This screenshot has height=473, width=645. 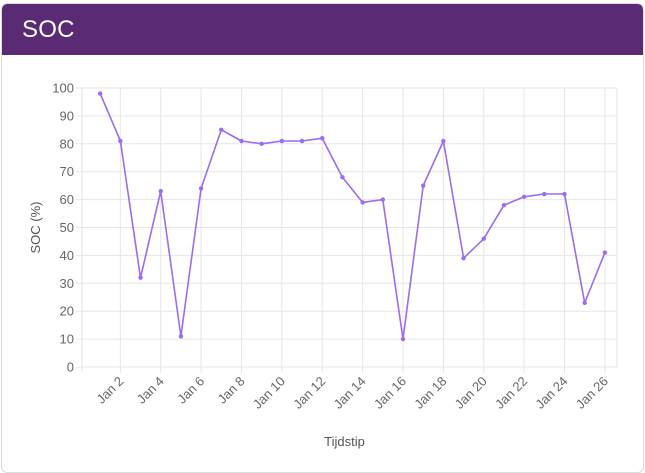 I want to click on x-tick-label: Jan 12, so click(x=309, y=393).